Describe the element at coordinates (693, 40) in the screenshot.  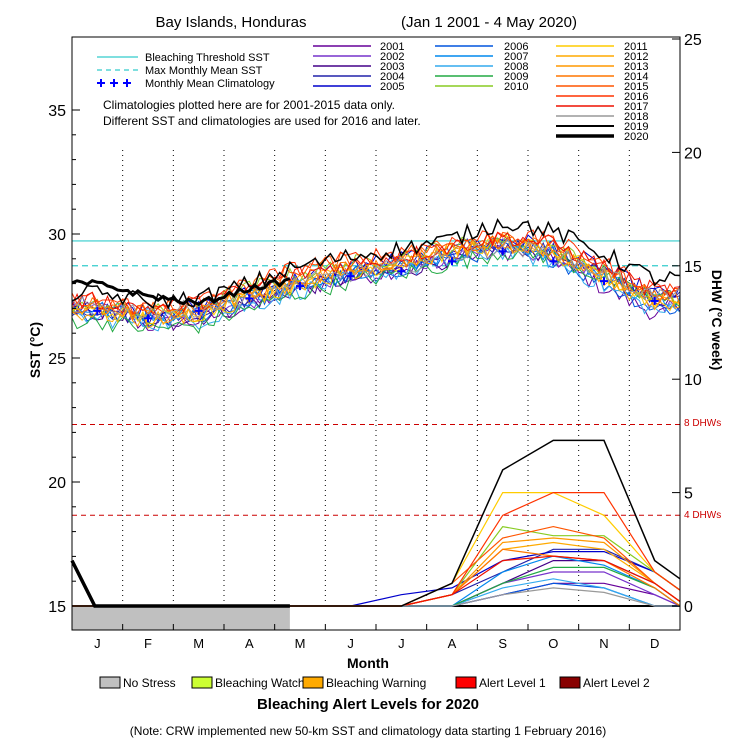
I see `dhw-tick-label: 25` at that location.